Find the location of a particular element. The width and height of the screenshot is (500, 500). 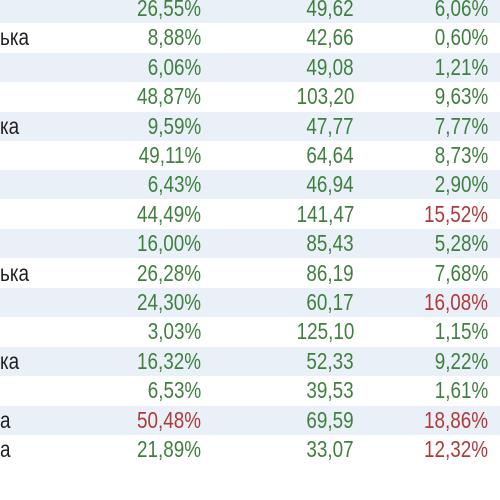

percent-cell-2: 0,60% is located at coordinates (461, 37).